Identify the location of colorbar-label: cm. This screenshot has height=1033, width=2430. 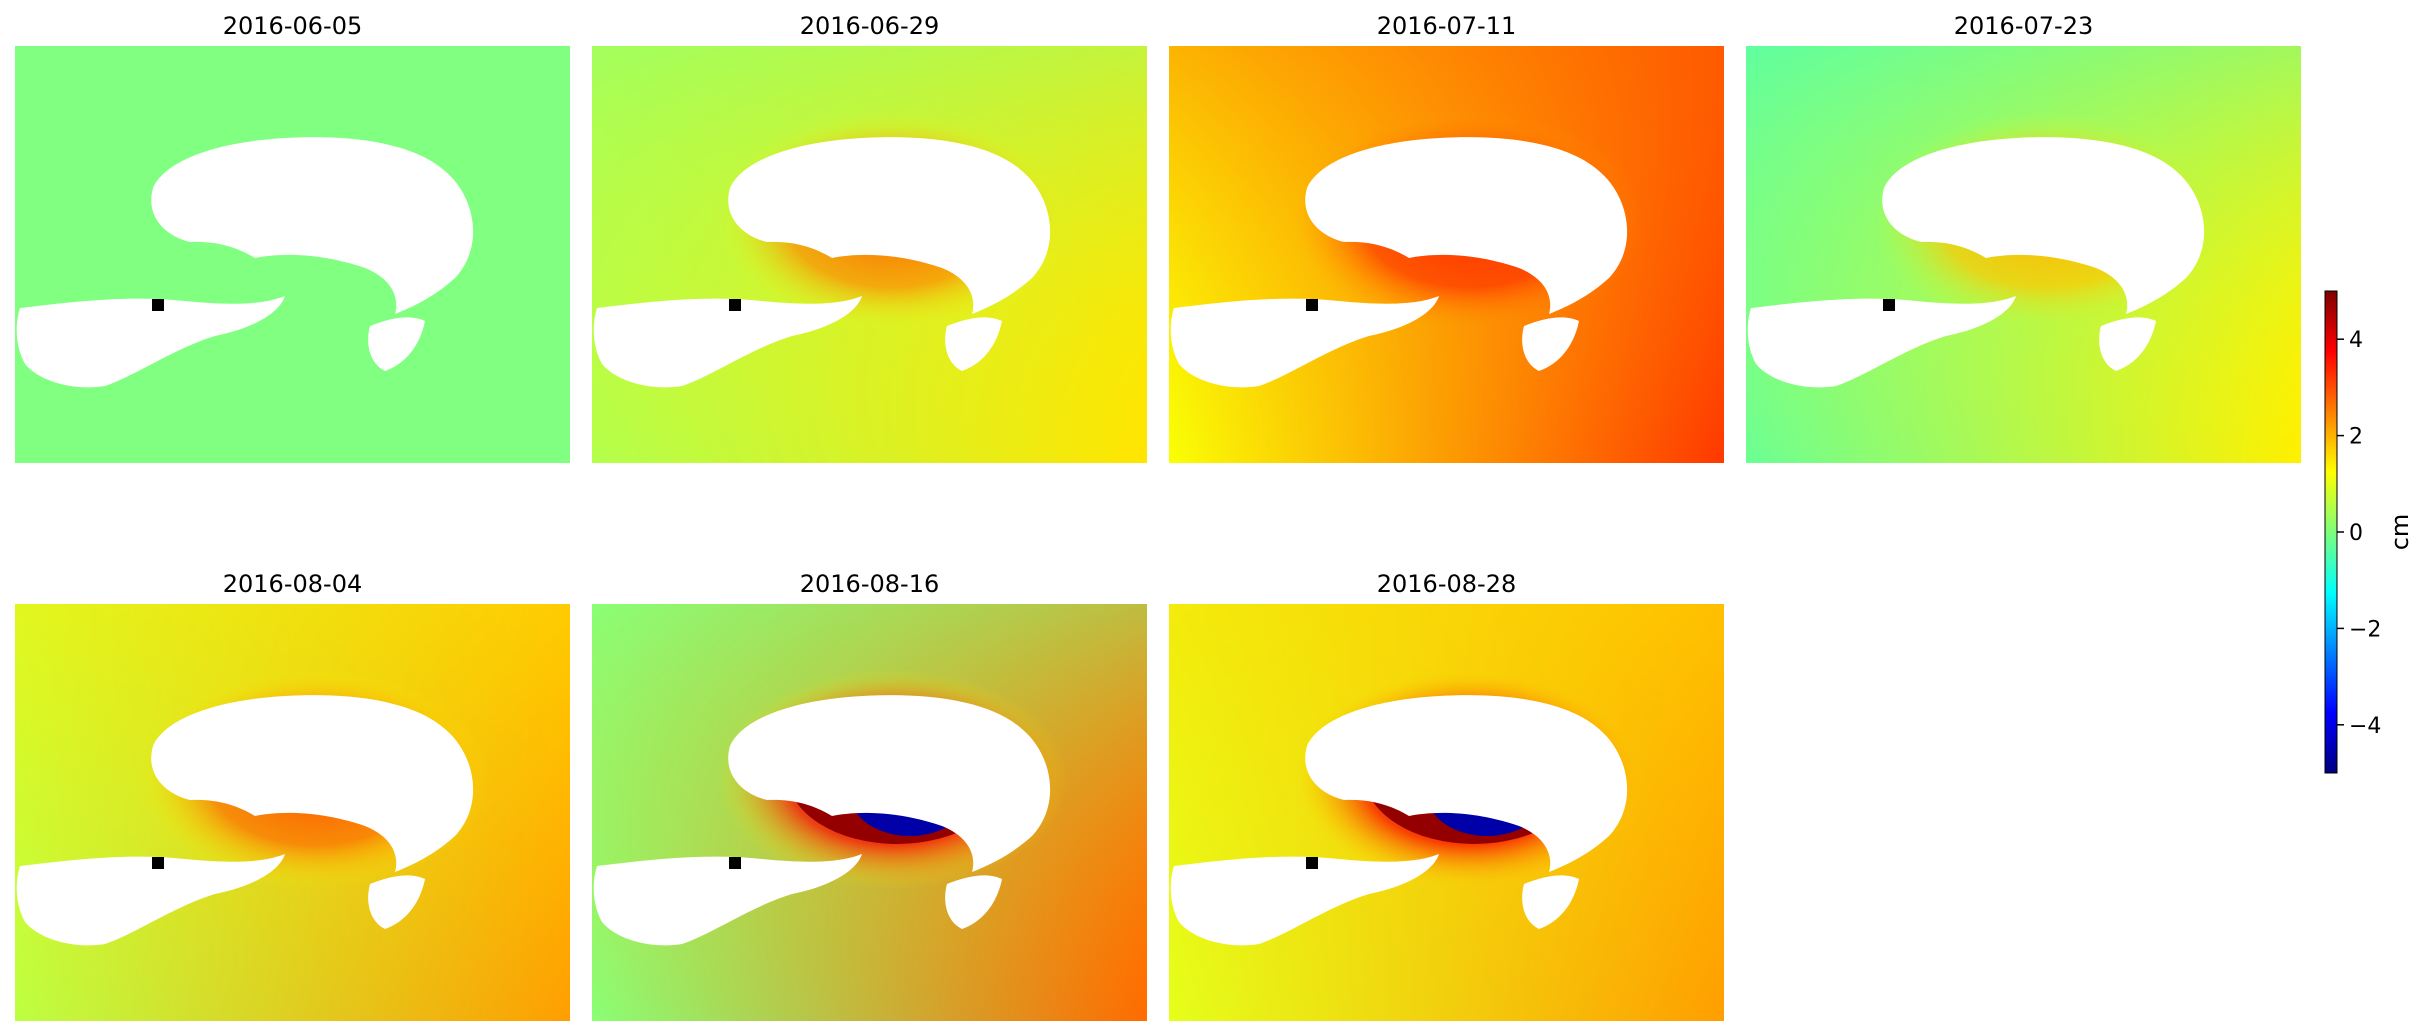
(2400, 532).